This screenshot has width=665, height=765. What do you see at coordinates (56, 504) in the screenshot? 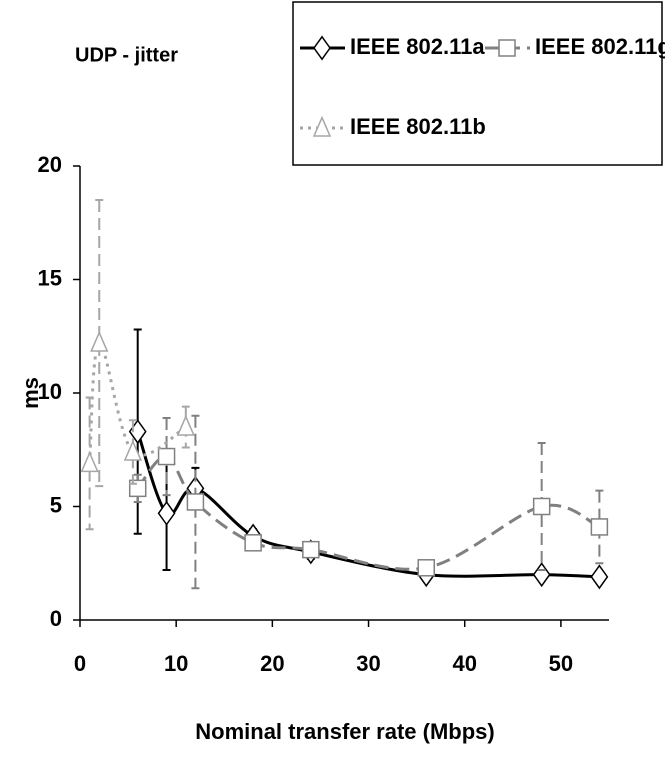
I see `y-tick-label: 5` at bounding box center [56, 504].